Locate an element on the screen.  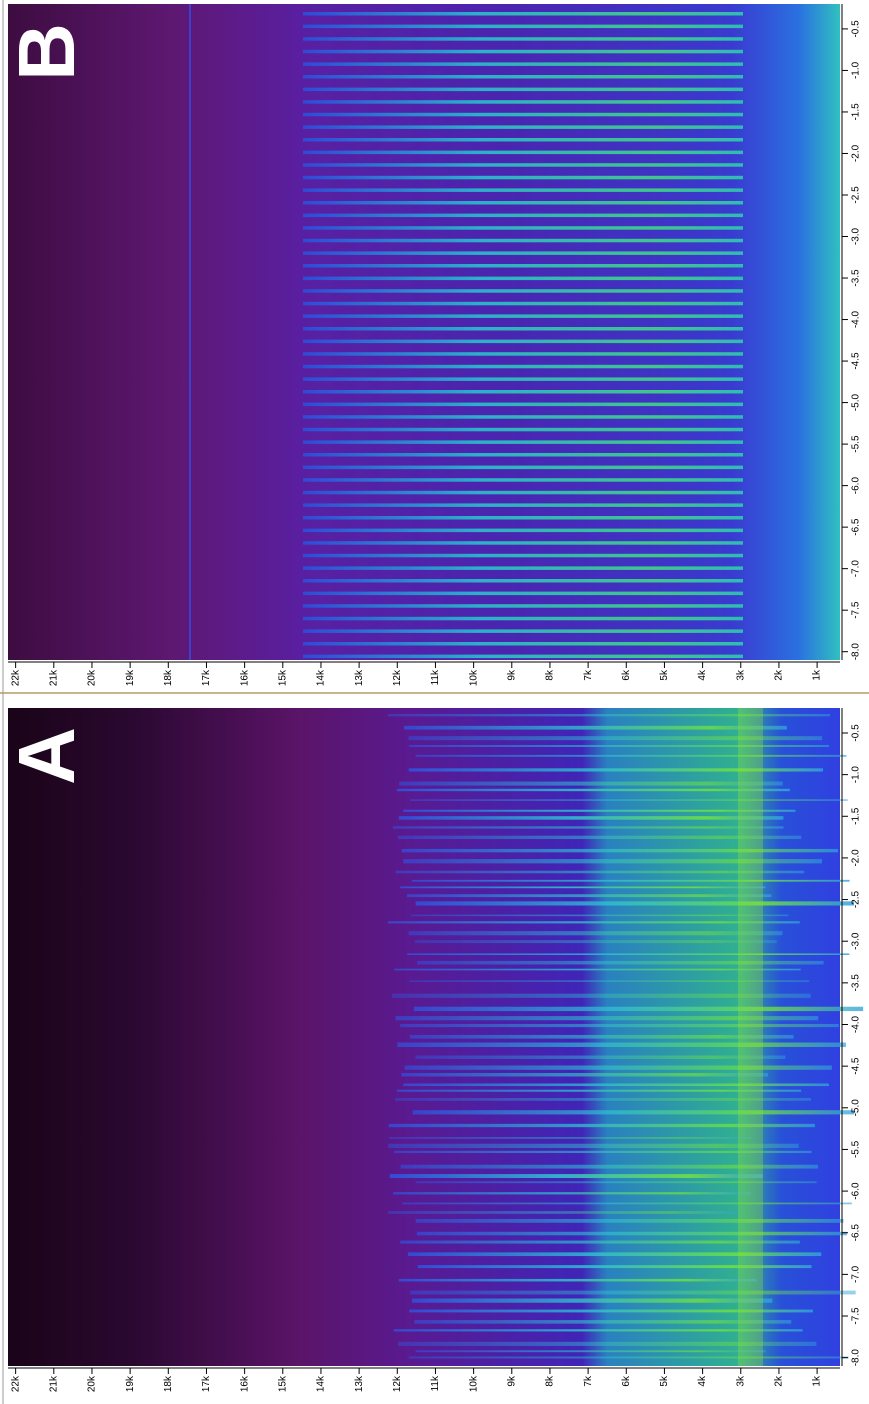
y-tick-label: -3.5 is located at coordinates (856, 278).